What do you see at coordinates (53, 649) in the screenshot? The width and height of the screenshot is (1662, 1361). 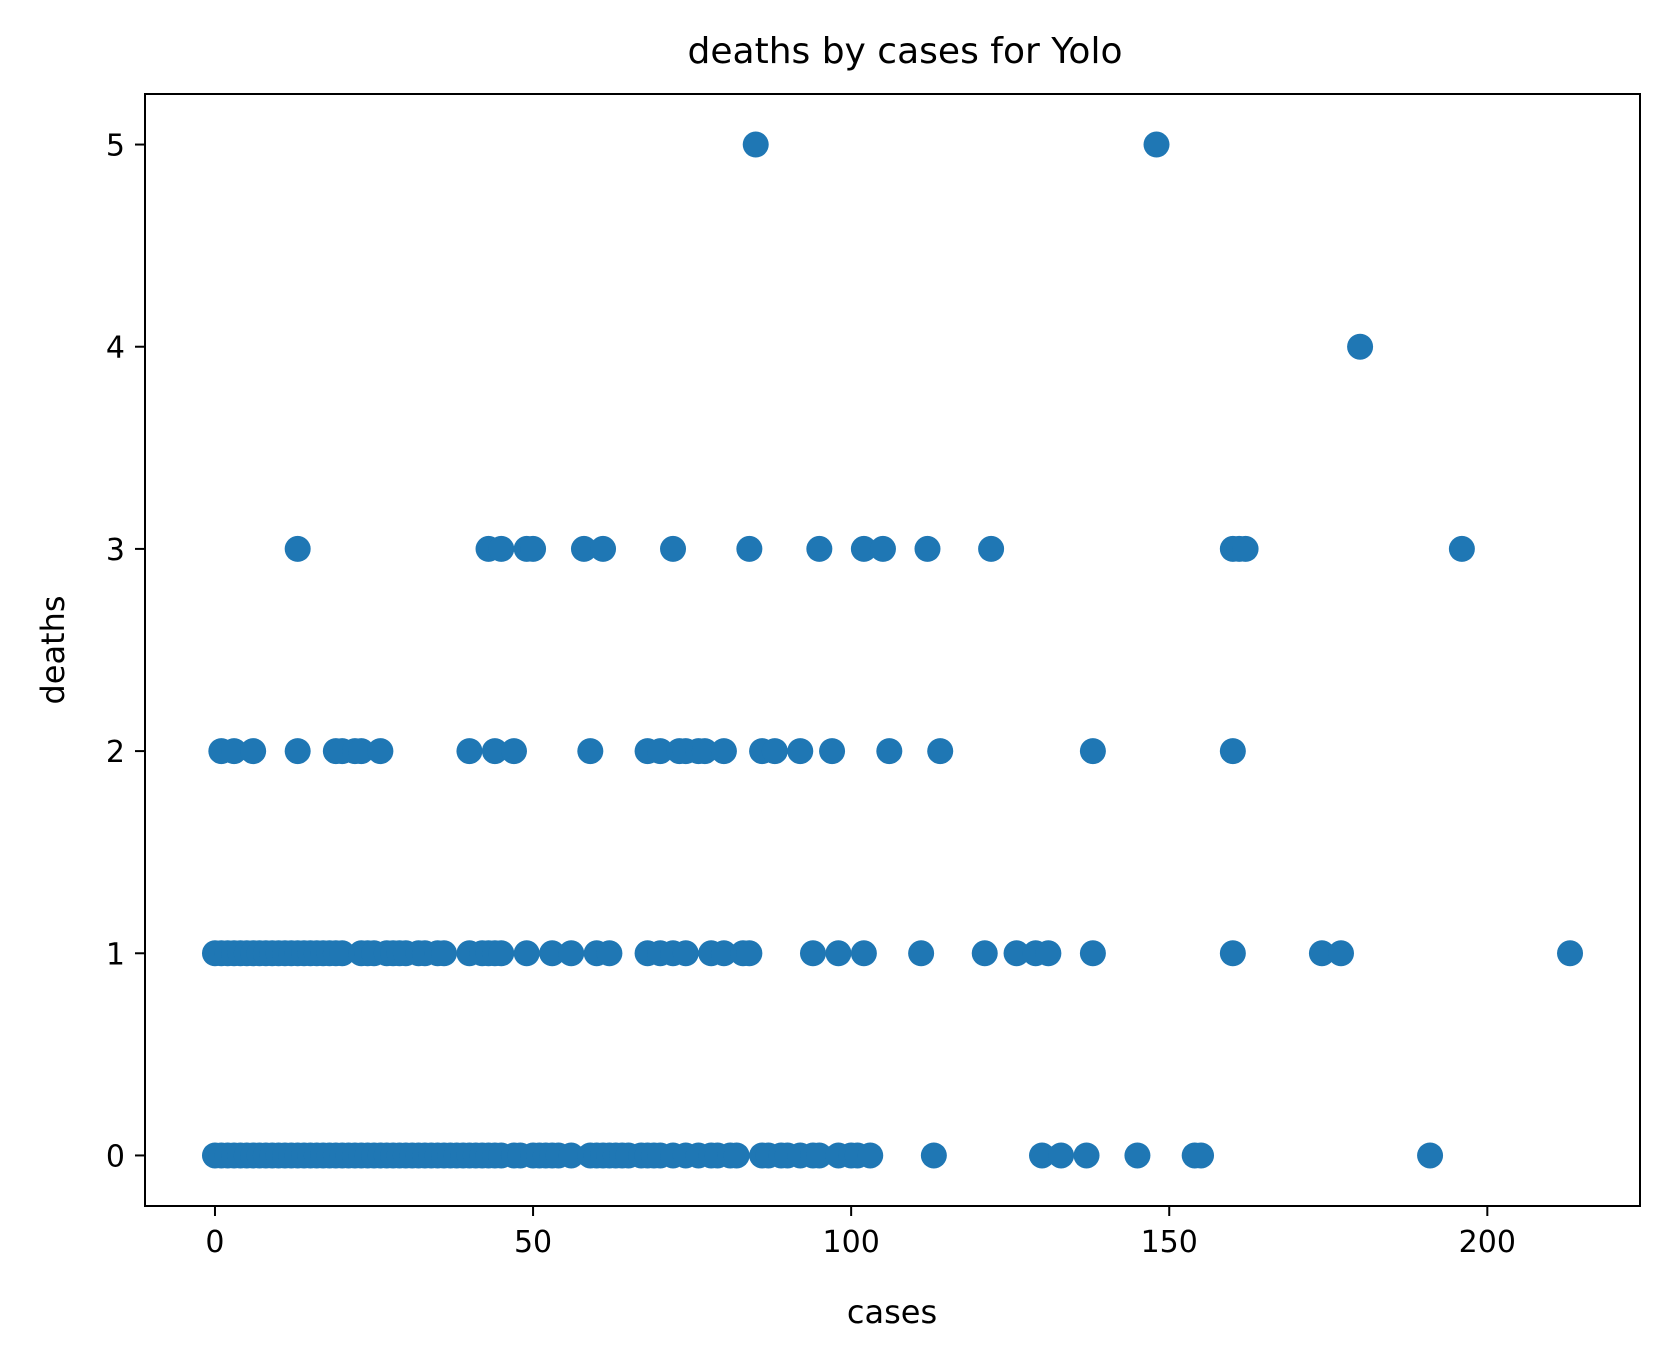 I see `y-axis-label: deaths` at bounding box center [53, 649].